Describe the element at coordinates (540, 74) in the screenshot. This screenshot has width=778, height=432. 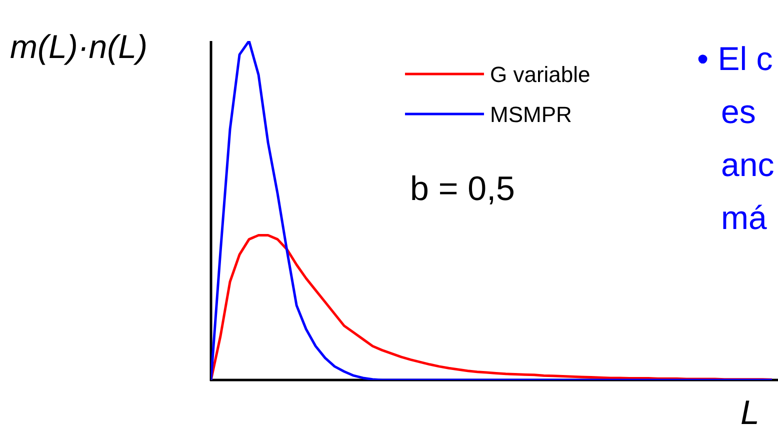
I see `legend-label: G variable` at that location.